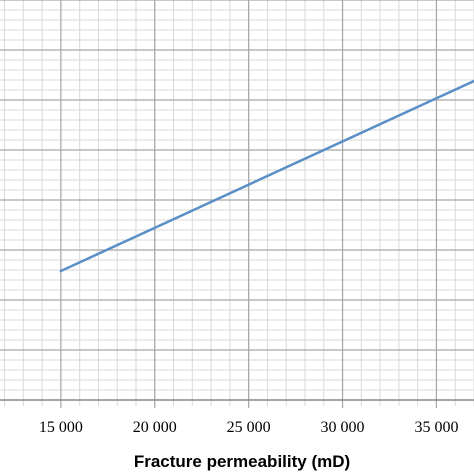  I want to click on x-axis-title: Fracture permeability (mD), so click(242, 461).